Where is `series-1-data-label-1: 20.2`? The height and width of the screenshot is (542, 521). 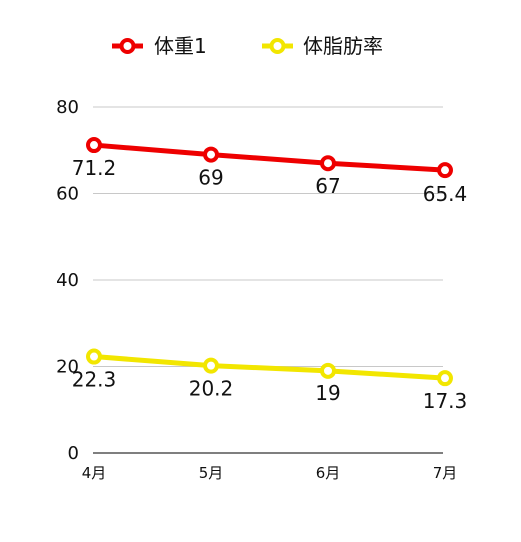
series-1-data-label-1: 20.2 is located at coordinates (211, 389).